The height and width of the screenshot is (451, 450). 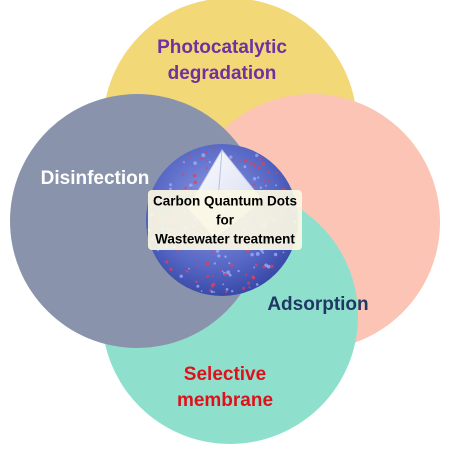 What do you see at coordinates (225, 400) in the screenshot?
I see `selective-label-line-2: membrane` at bounding box center [225, 400].